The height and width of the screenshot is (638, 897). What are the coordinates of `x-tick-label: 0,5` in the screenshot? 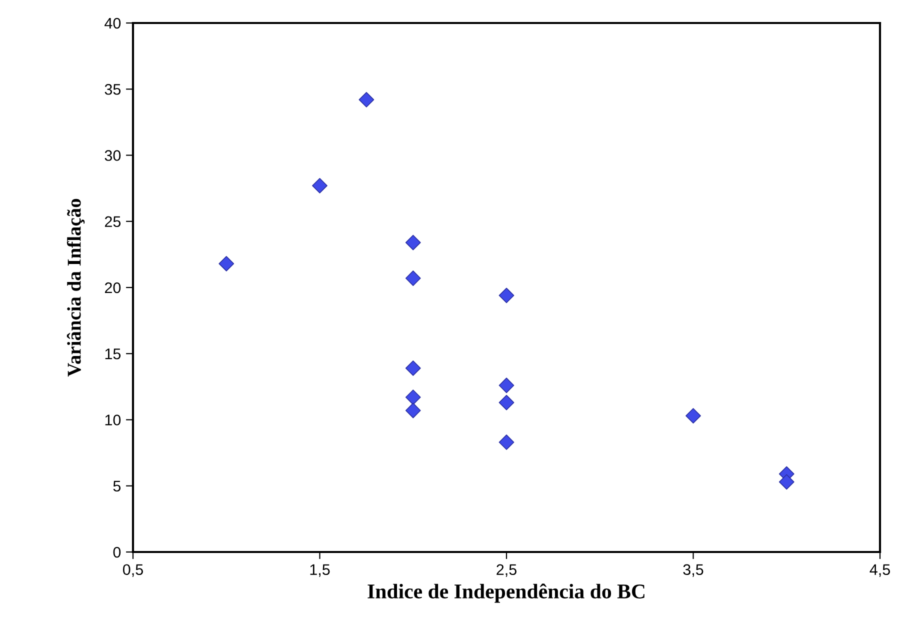 It's located at (132, 570).